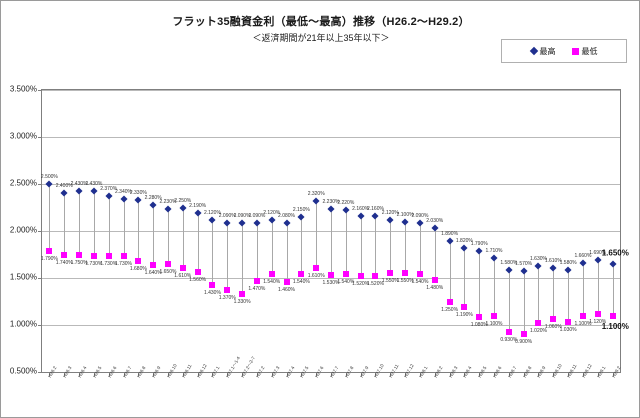  Describe the element at coordinates (420, 215) in the screenshot. I see `data-label-max: 2.090%` at that location.